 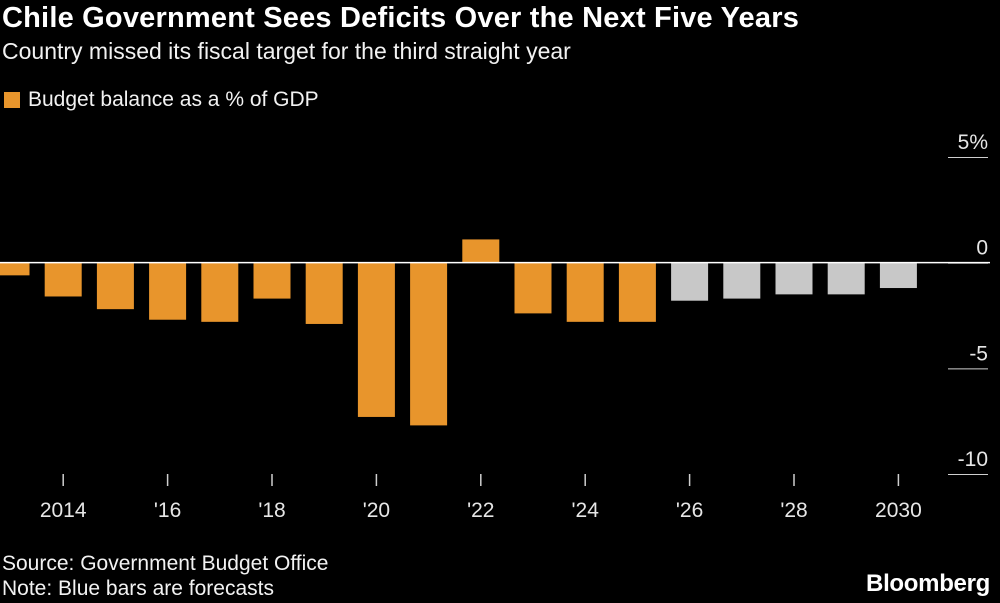 What do you see at coordinates (167, 510) in the screenshot?
I see `x-tick-label: '16` at bounding box center [167, 510].